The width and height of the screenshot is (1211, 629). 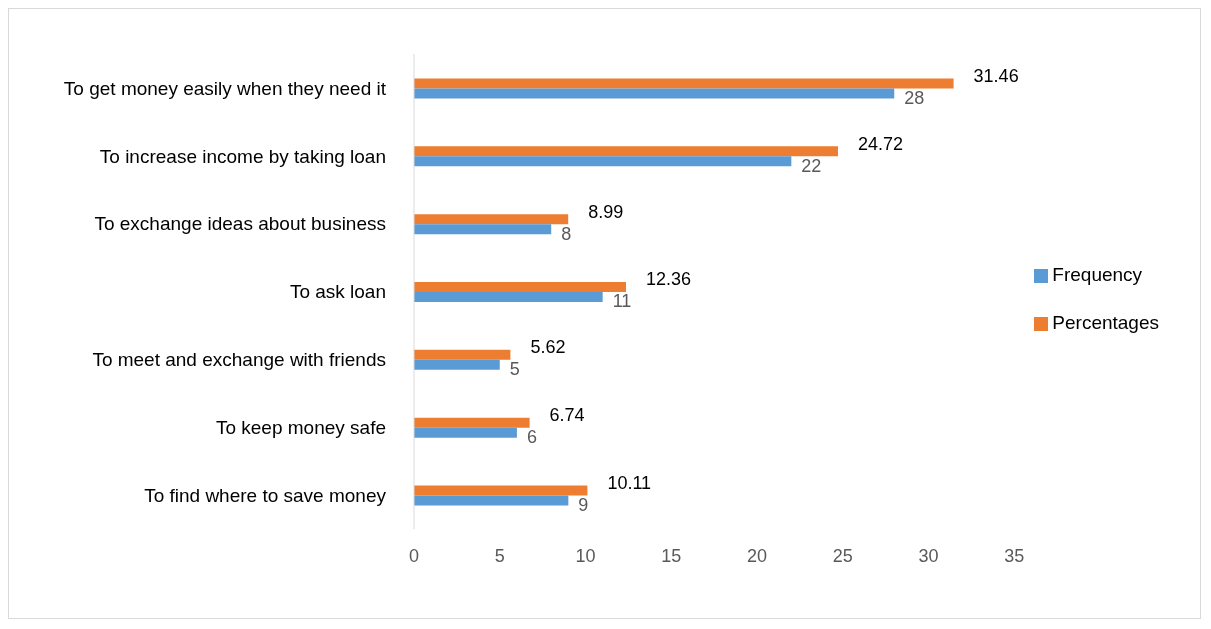 I want to click on y-tick-label: To increase income by taking loan, so click(x=242, y=156).